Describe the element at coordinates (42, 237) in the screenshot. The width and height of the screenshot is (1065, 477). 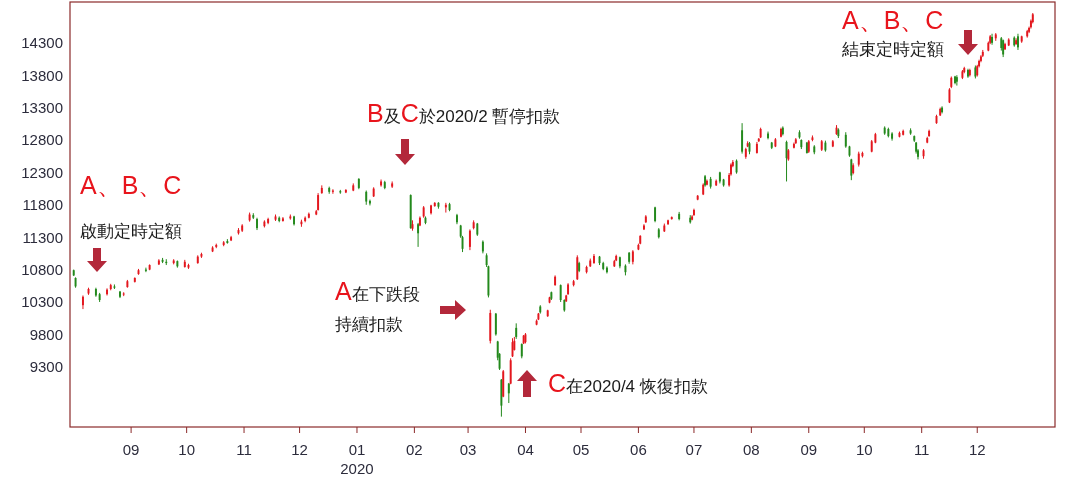
I see `y-tick-label: 11300` at that location.